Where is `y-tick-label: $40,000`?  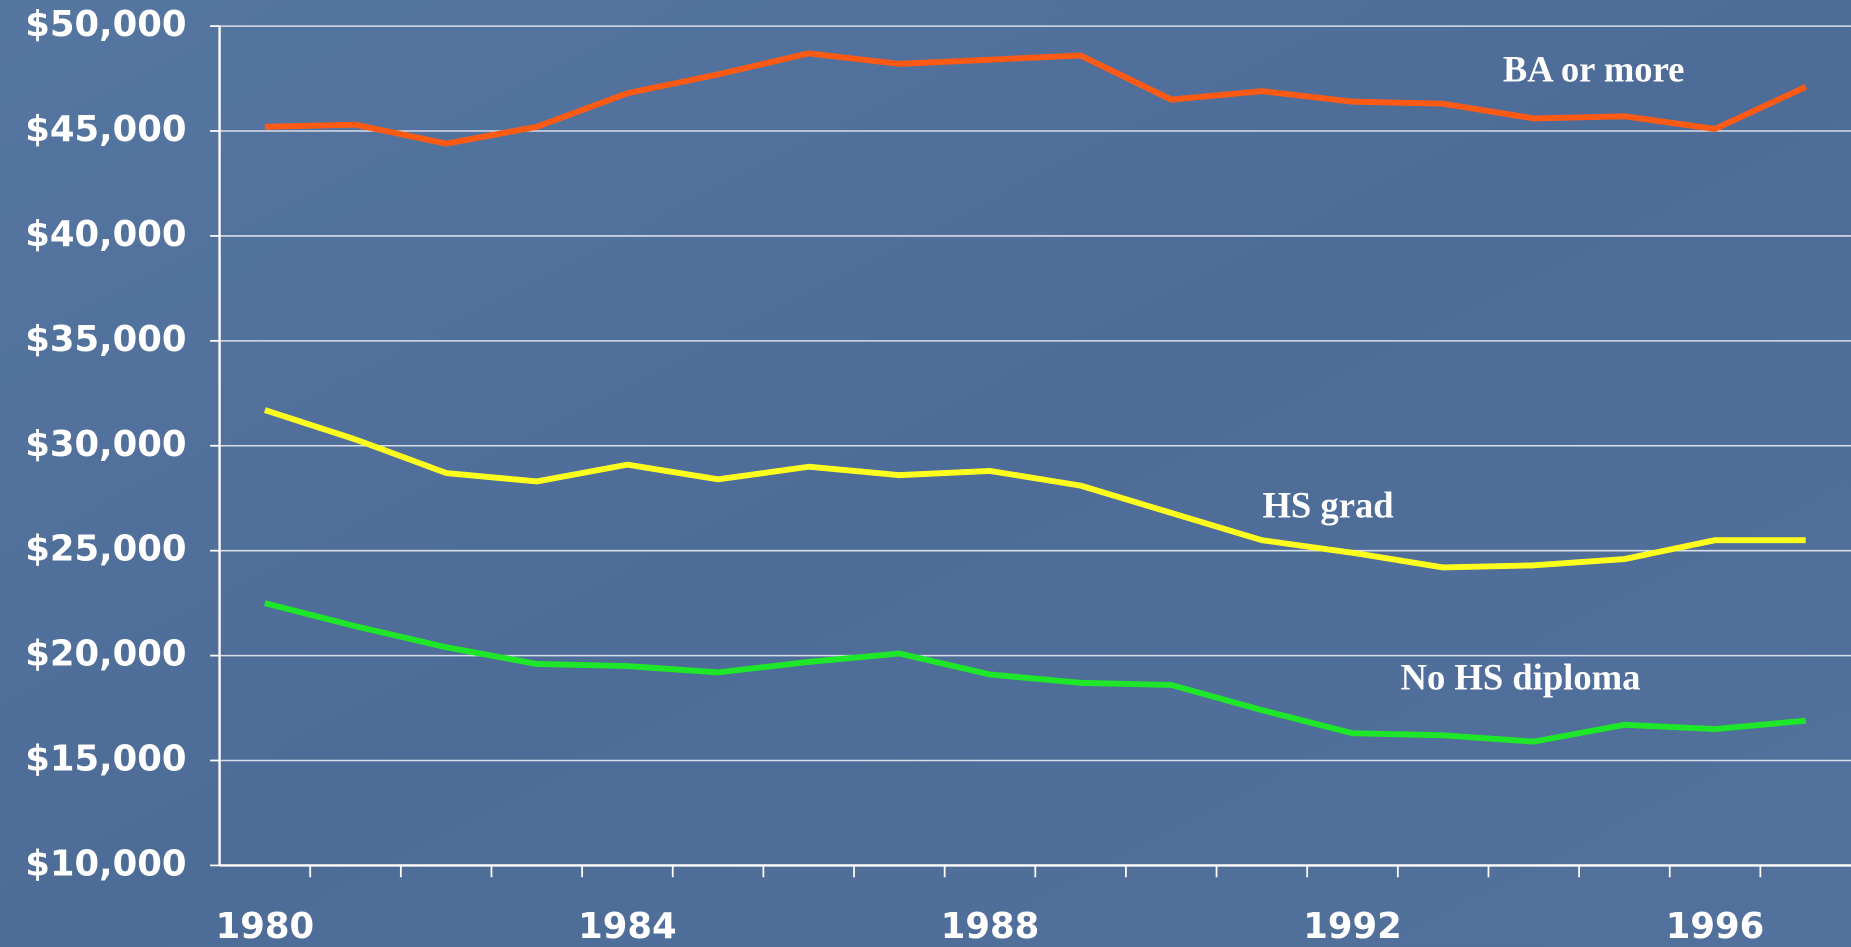
y-tick-label: $40,000 is located at coordinates (105, 234).